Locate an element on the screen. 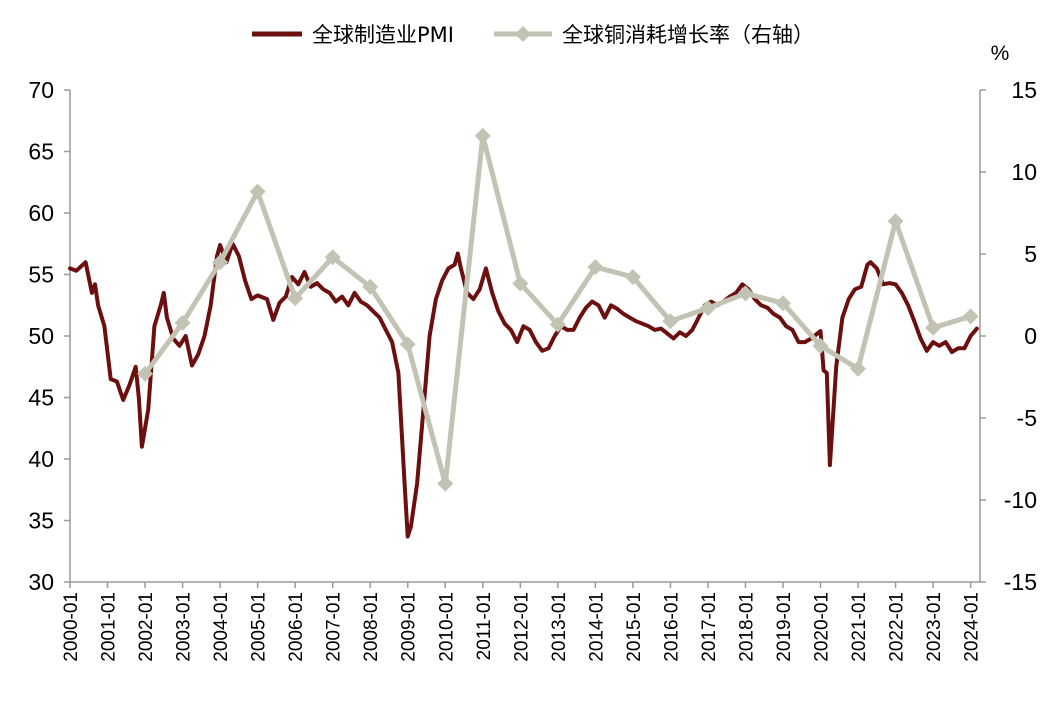  y-left-tick-label: 60 is located at coordinates (41, 213).